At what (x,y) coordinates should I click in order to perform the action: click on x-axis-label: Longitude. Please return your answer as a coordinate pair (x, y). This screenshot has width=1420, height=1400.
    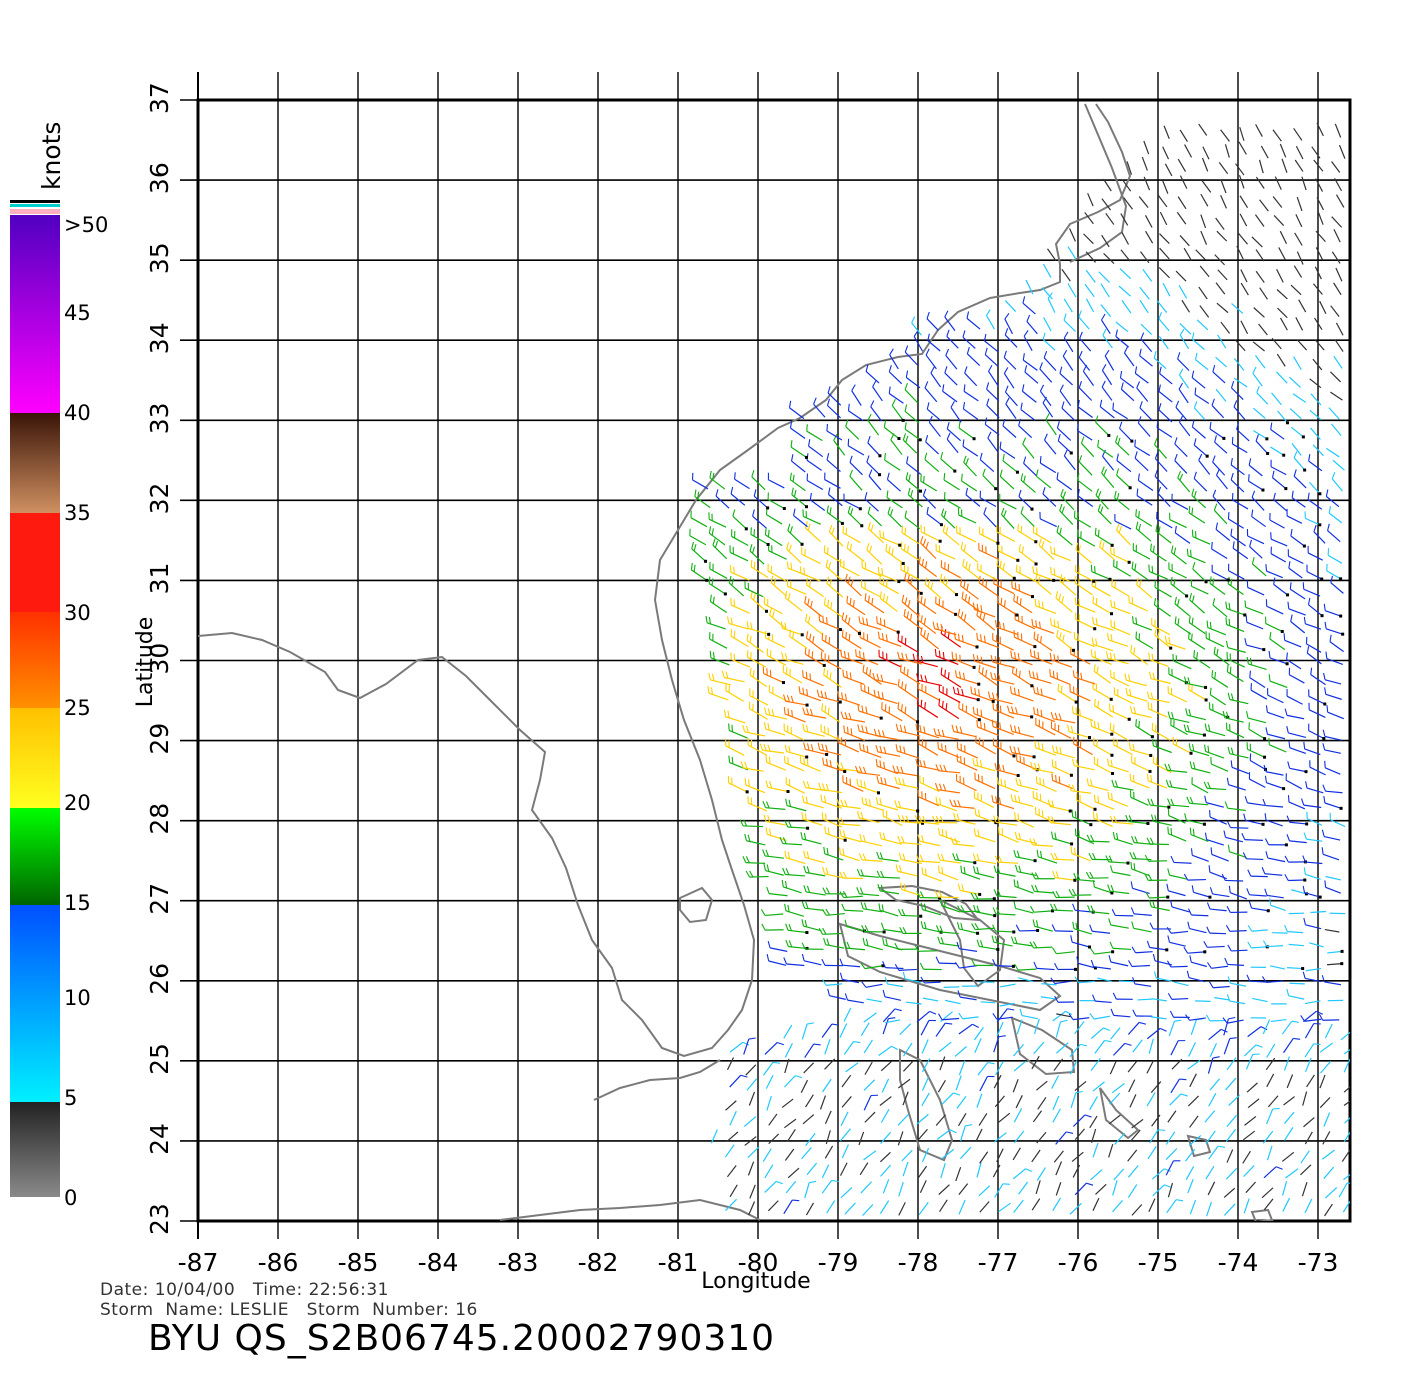
    Looking at the image, I should click on (755, 1281).